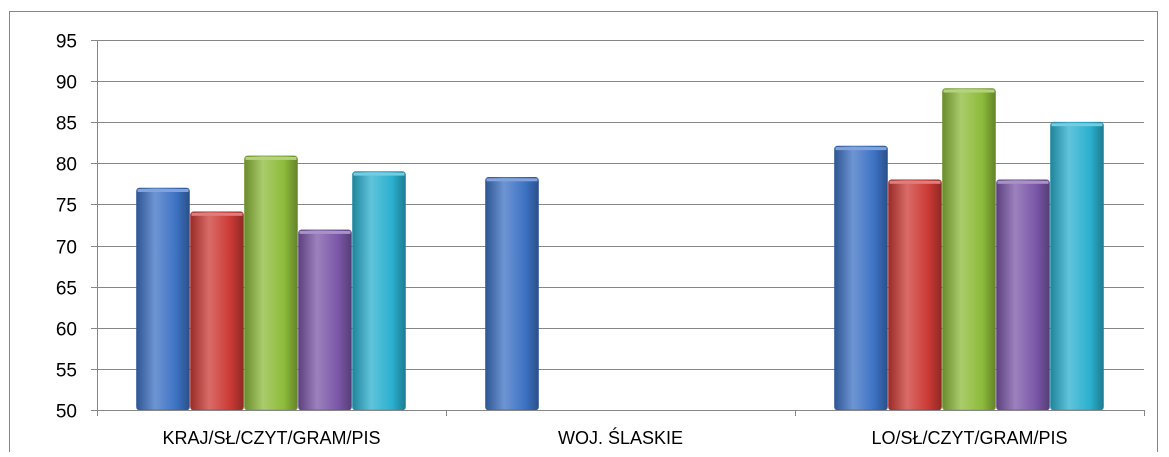 Image resolution: width=1169 pixels, height=457 pixels. Describe the element at coordinates (620, 437) in the screenshot. I see `x-tick-label: WOJ. ŚLASKIE` at that location.